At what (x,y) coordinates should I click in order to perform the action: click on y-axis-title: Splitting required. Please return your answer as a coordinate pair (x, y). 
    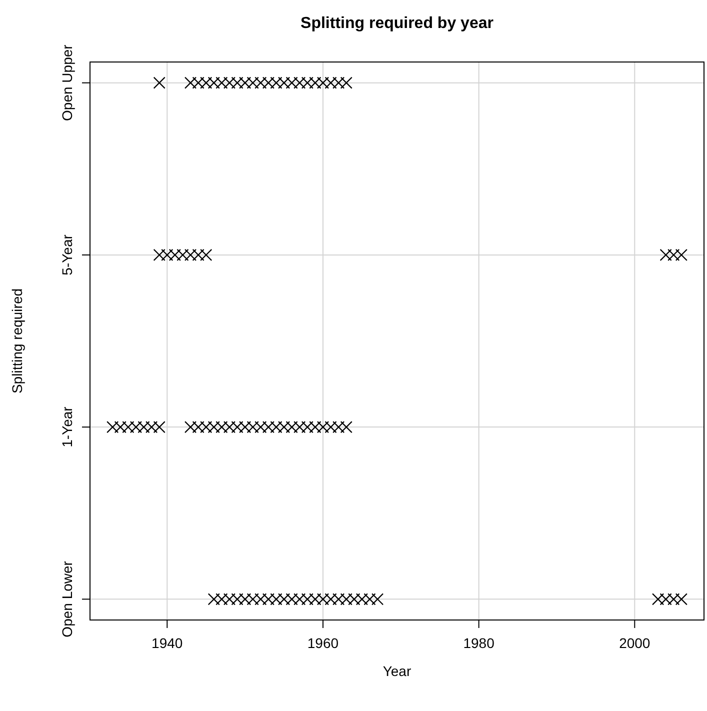
    Looking at the image, I should click on (17, 341).